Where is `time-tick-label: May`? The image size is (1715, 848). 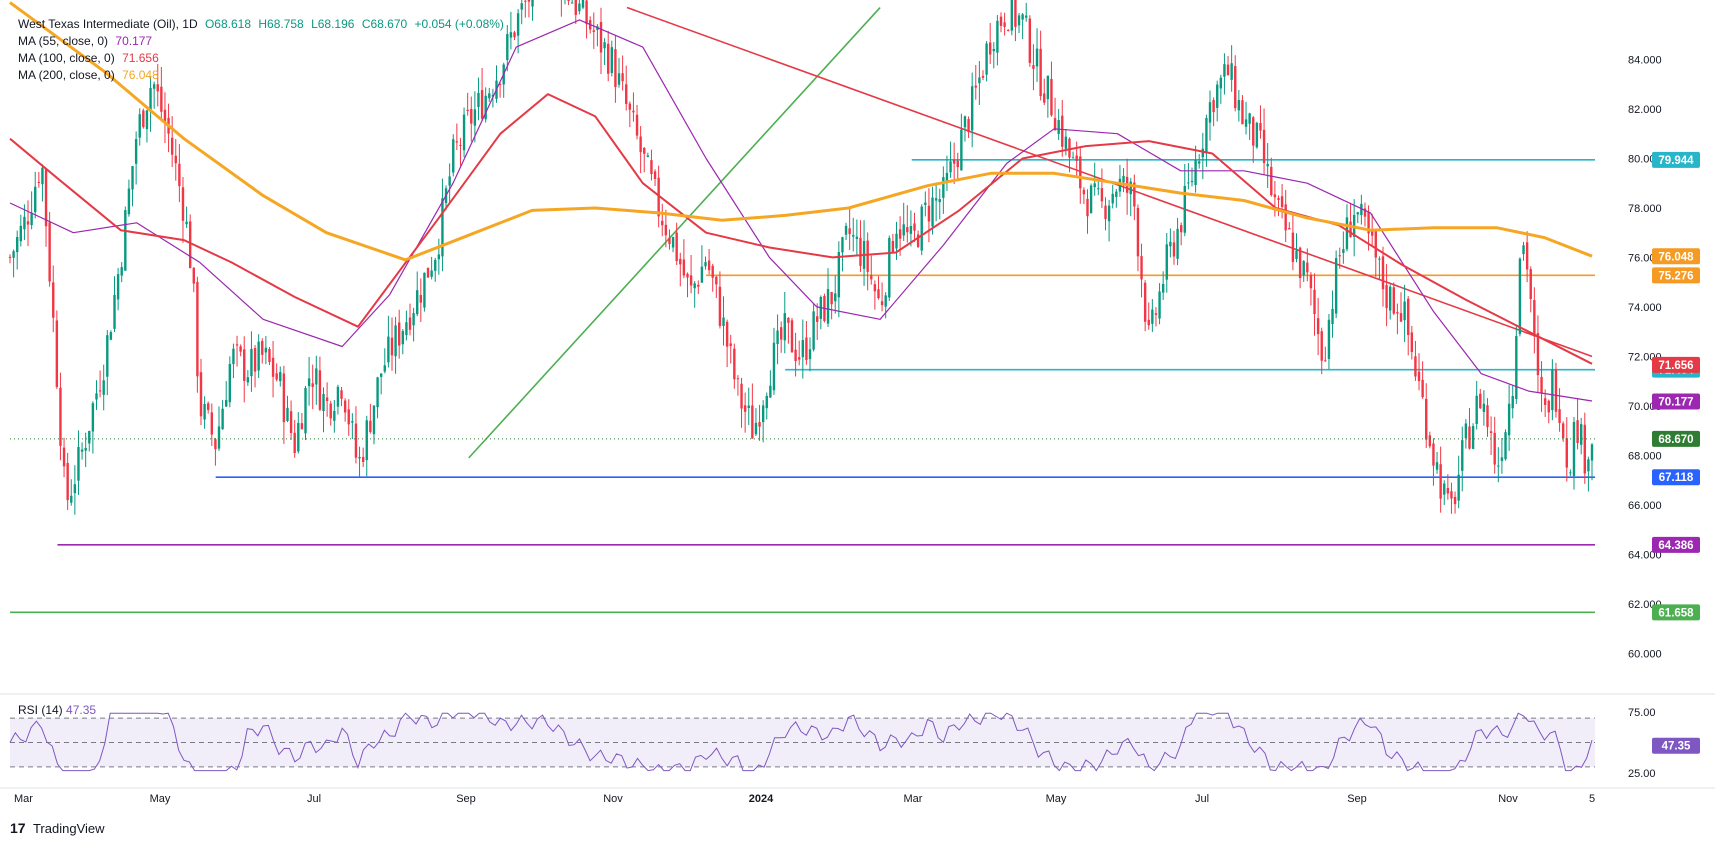
time-tick-label: May is located at coordinates (160, 799).